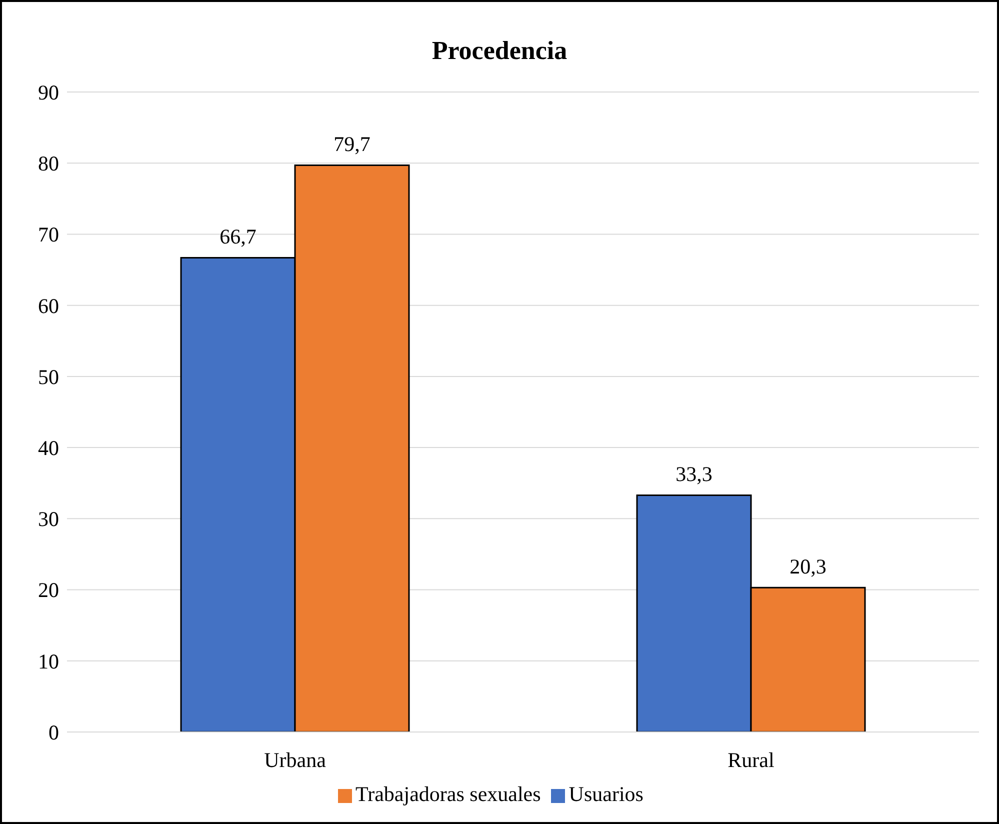  I want to click on data-label: 66,7, so click(238, 236).